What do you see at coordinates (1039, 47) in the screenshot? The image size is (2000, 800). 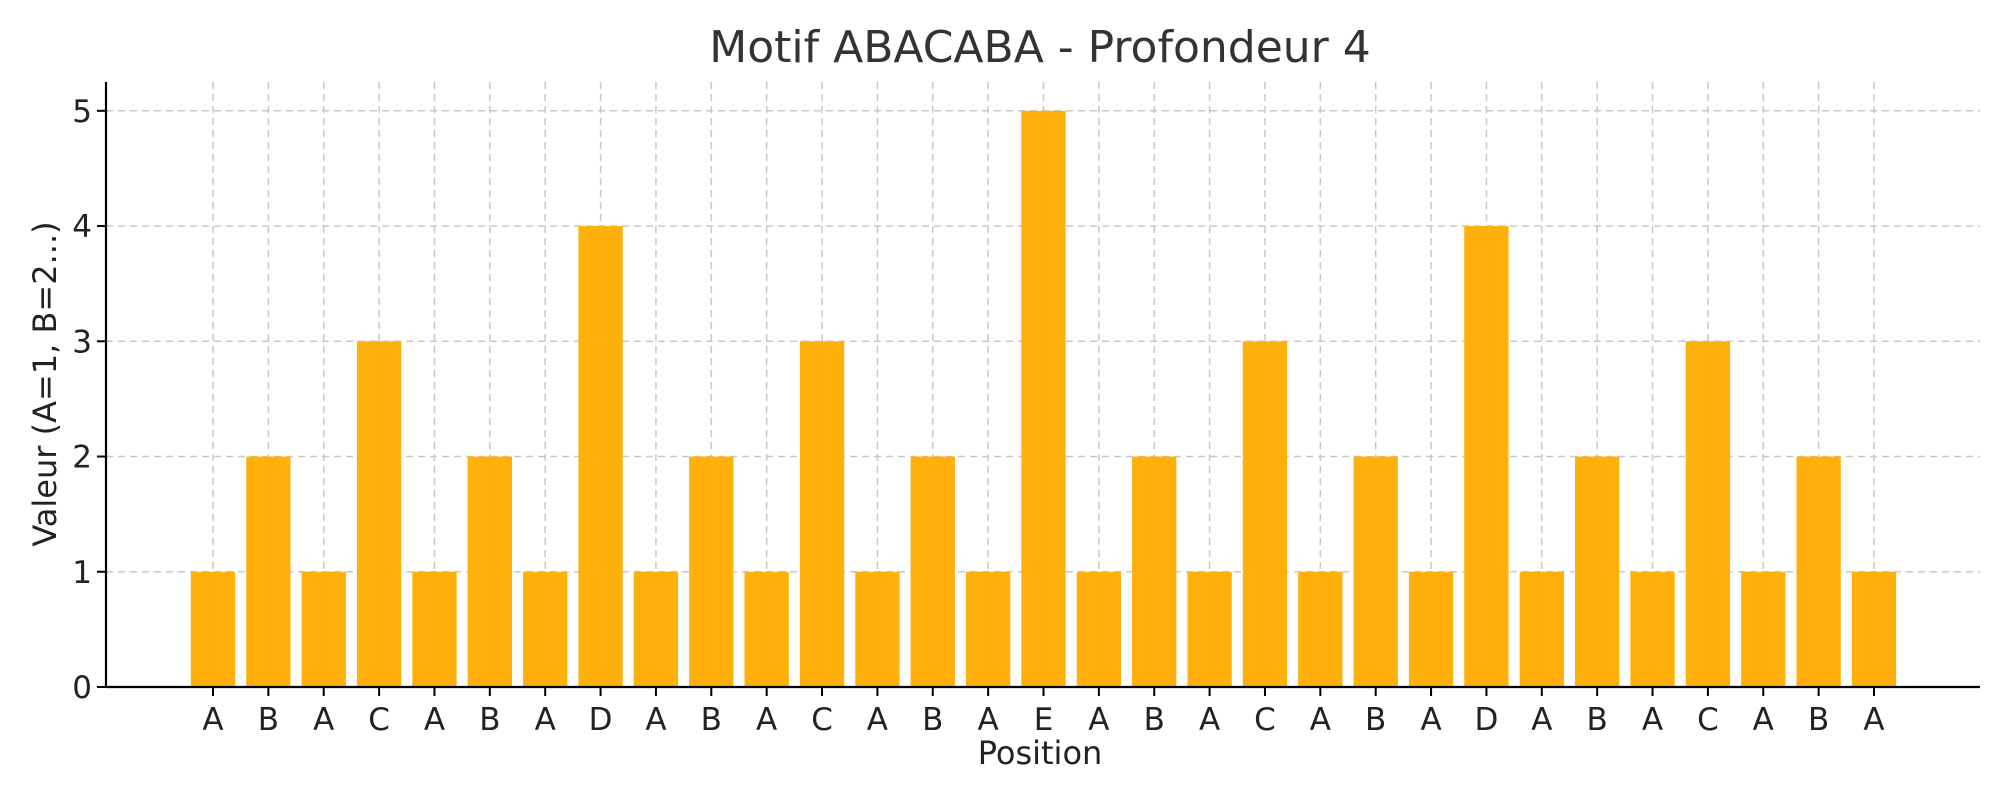 I see `chart-title: Motif ABACABA - Profondeur 4` at bounding box center [1039, 47].